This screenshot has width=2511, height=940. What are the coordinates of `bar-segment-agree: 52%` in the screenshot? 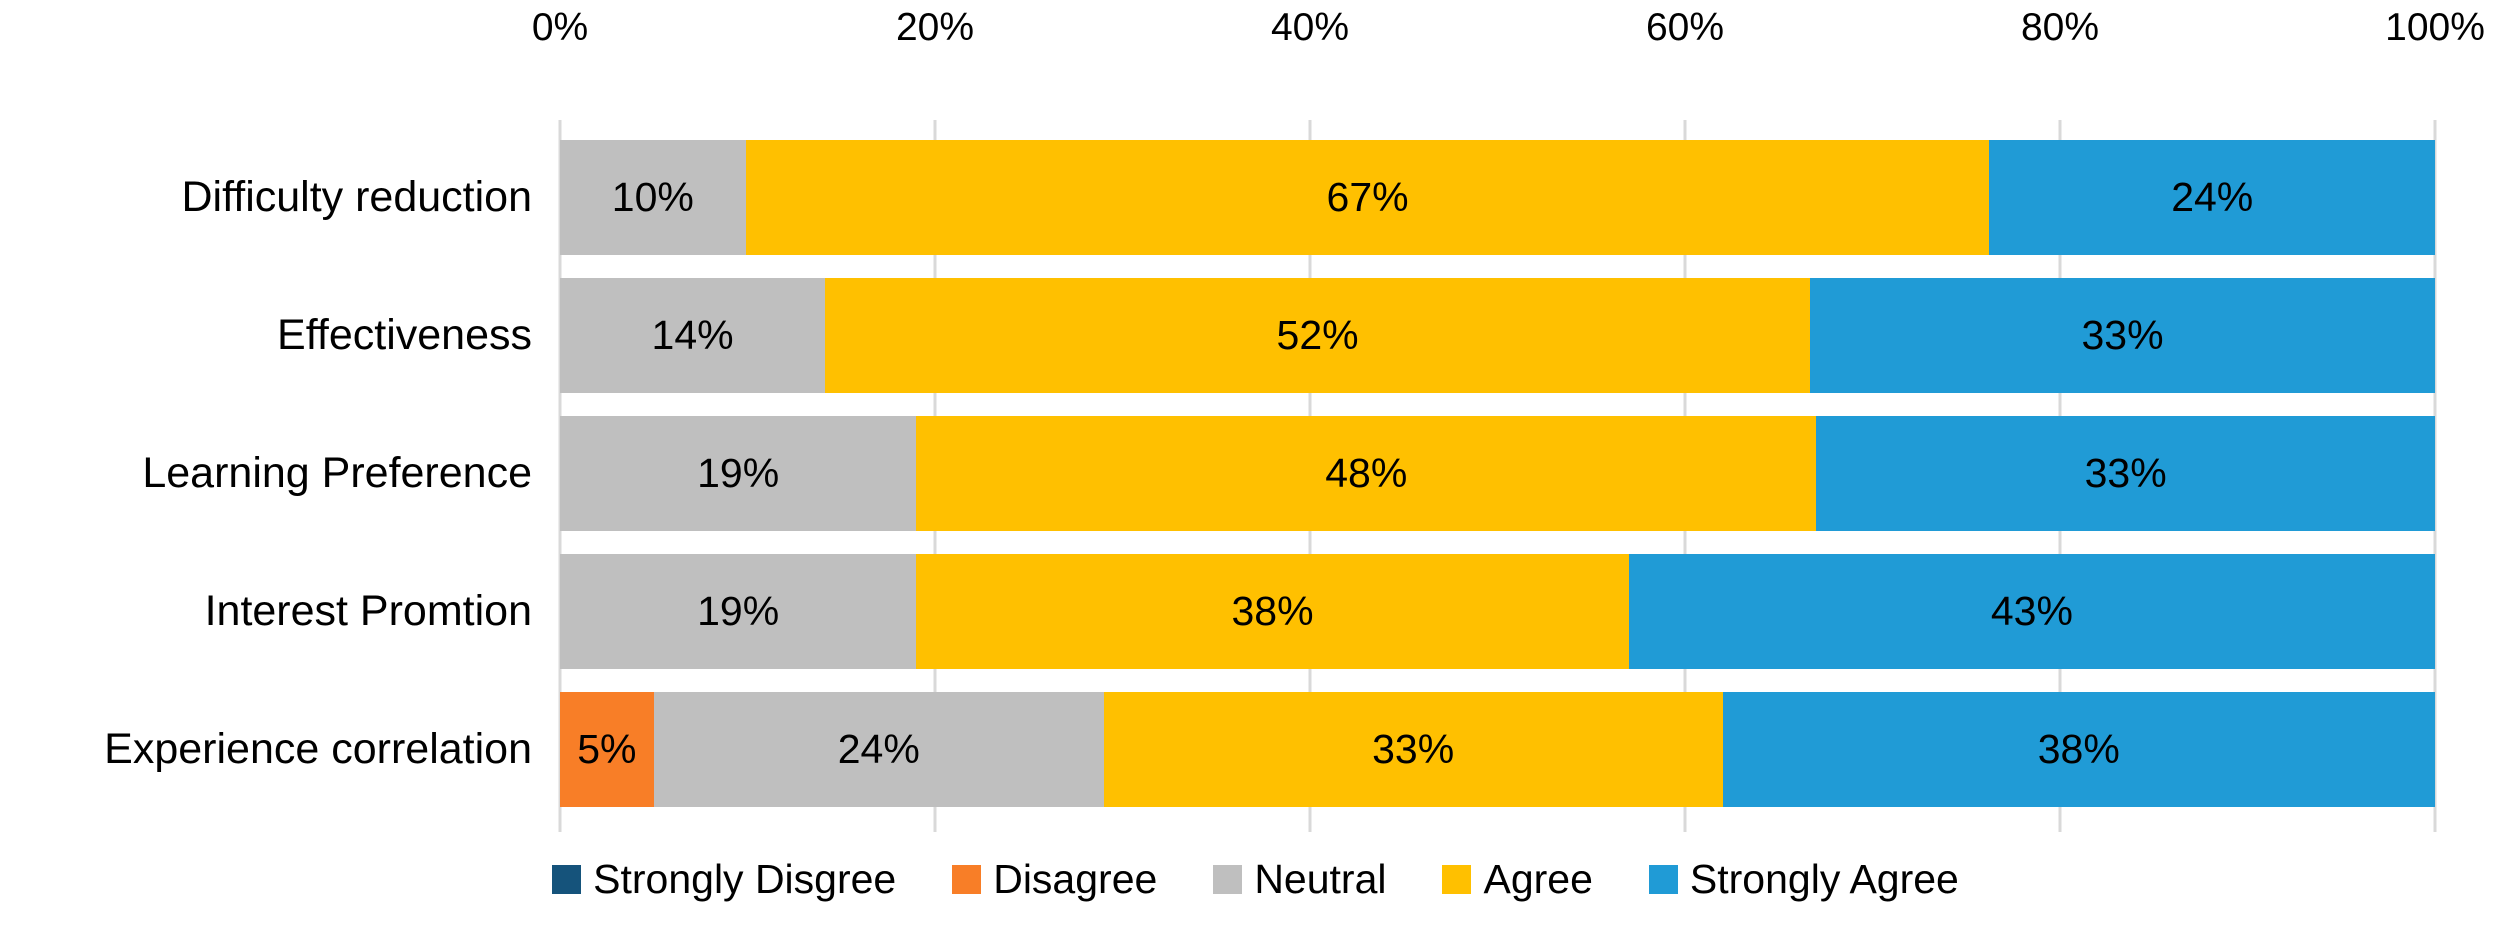 It's located at (1317, 335).